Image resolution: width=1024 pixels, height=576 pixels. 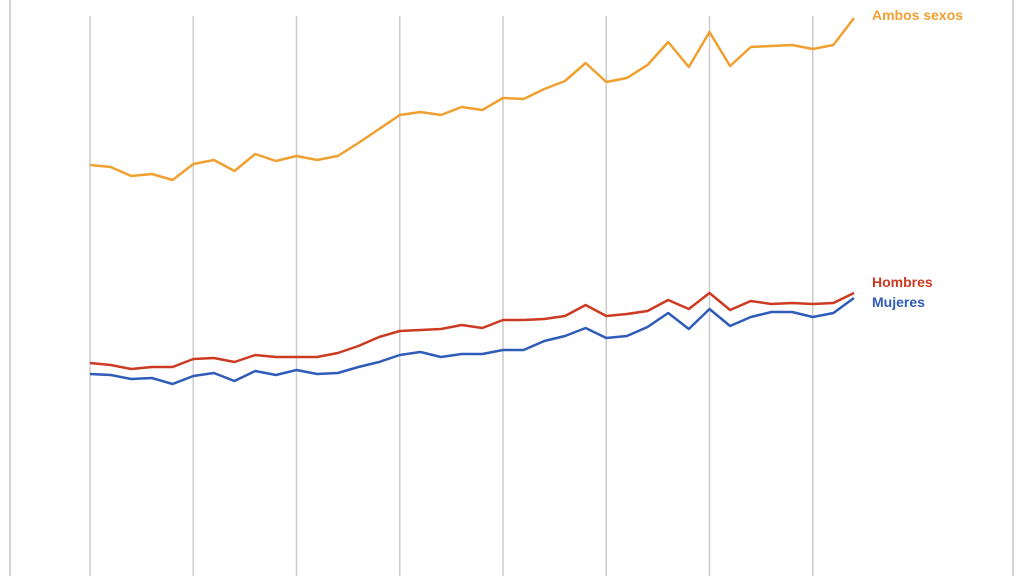 I want to click on series-line-mujeres, so click(x=472, y=341).